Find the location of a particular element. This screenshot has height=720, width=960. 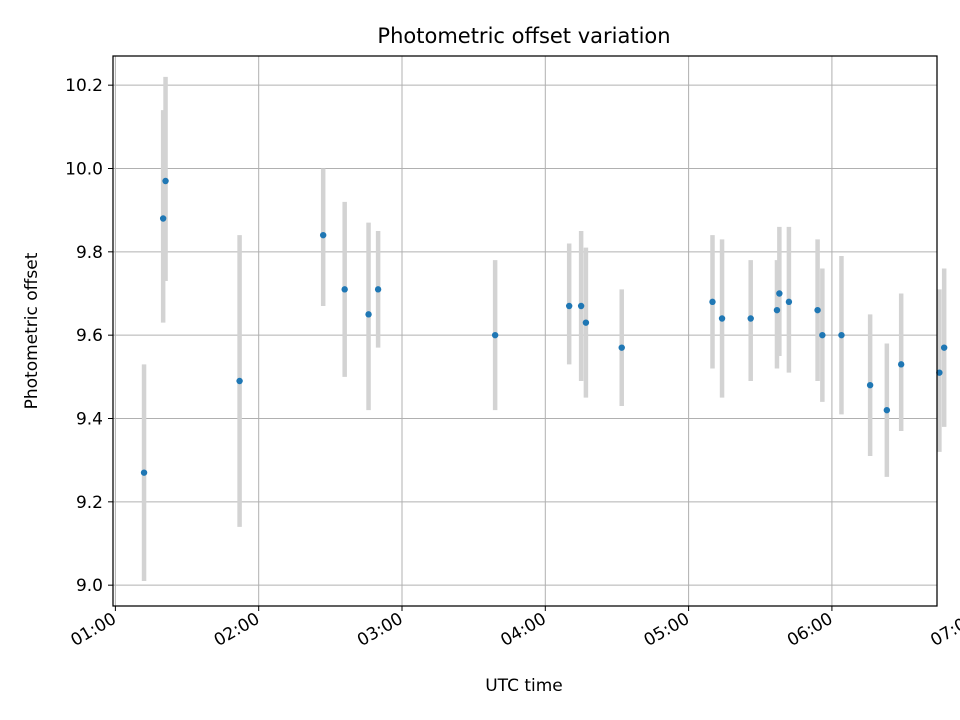

y-tick-label: 10.2 is located at coordinates (84, 86).